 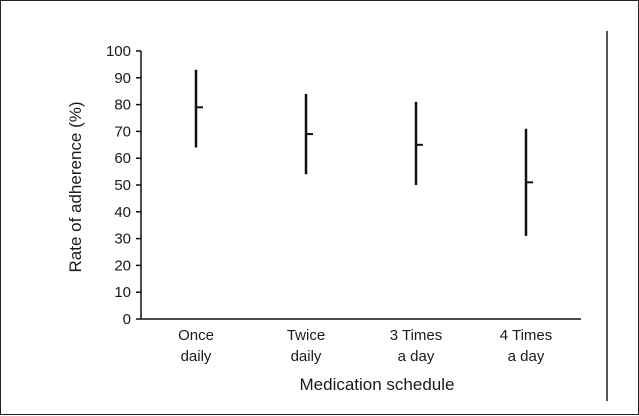 What do you see at coordinates (122, 292) in the screenshot?
I see `y-tick-label: 10` at bounding box center [122, 292].